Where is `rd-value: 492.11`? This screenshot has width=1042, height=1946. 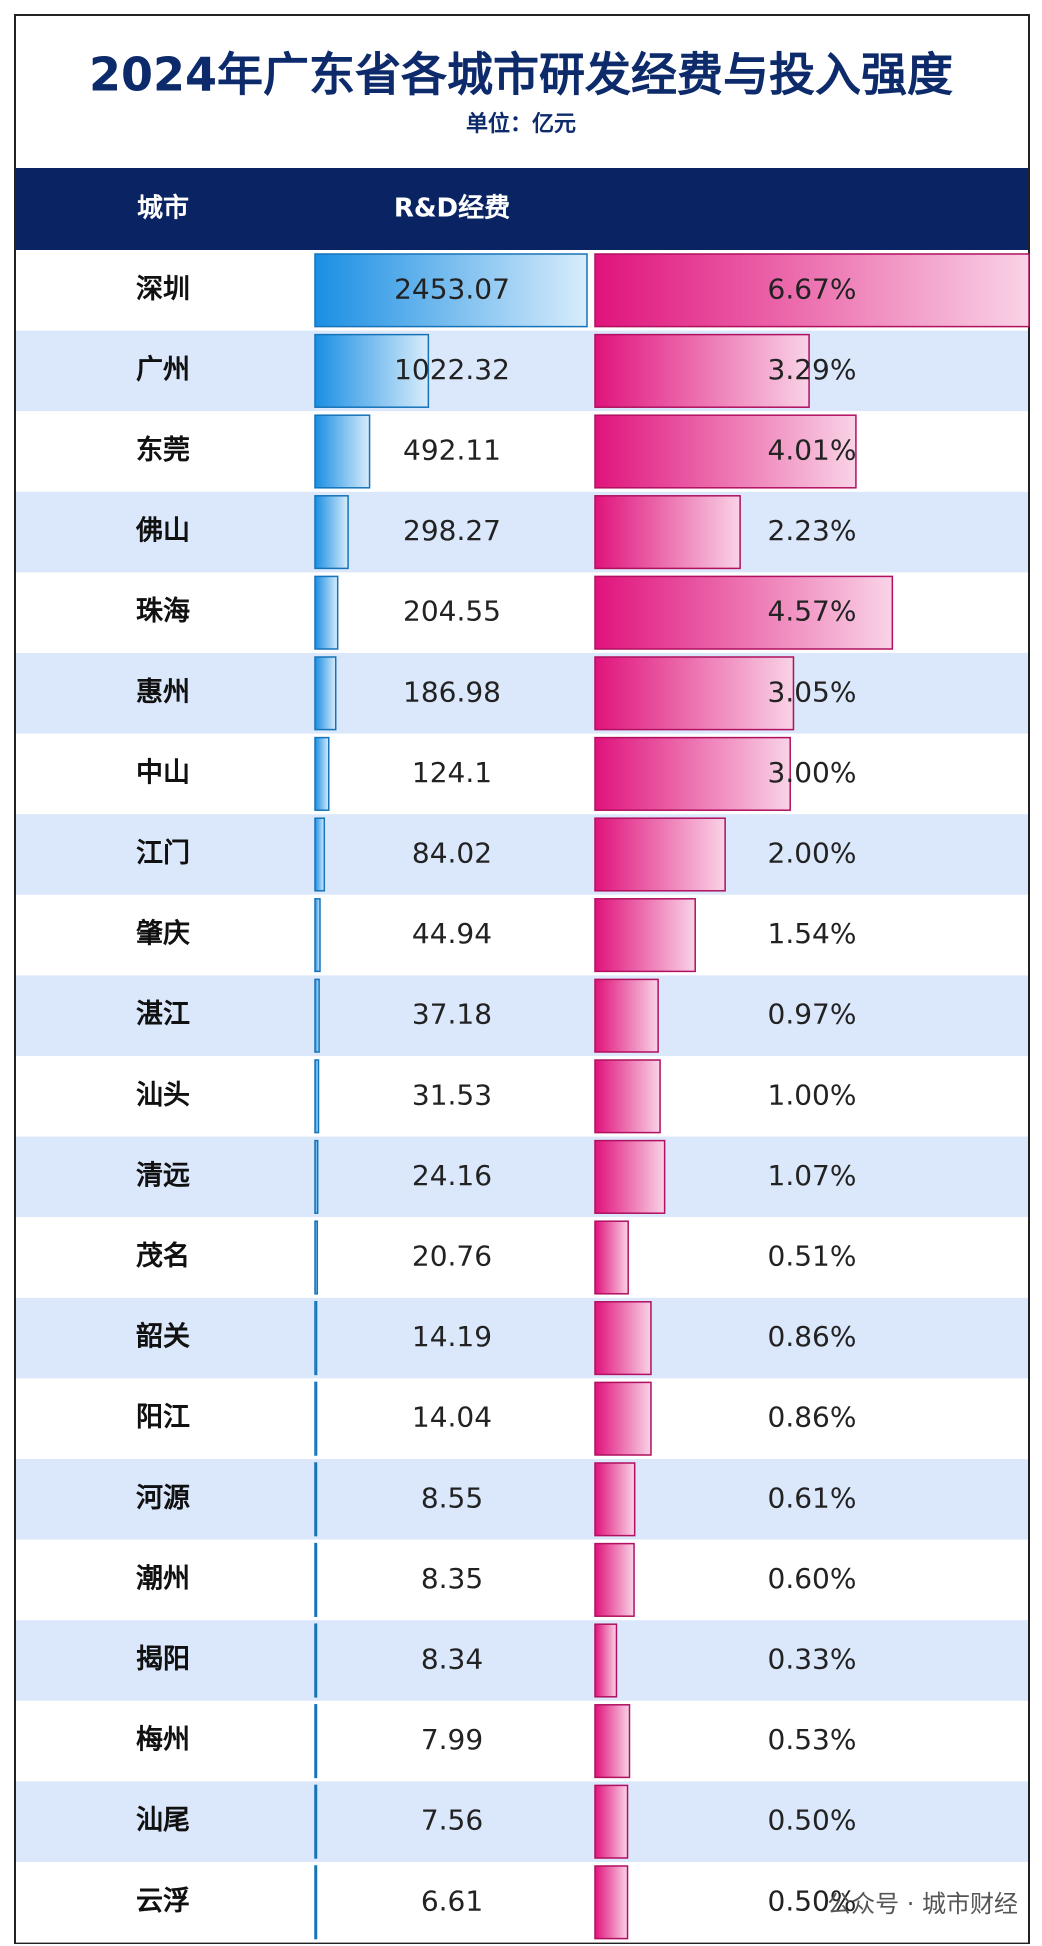 rd-value: 492.11 is located at coordinates (452, 450).